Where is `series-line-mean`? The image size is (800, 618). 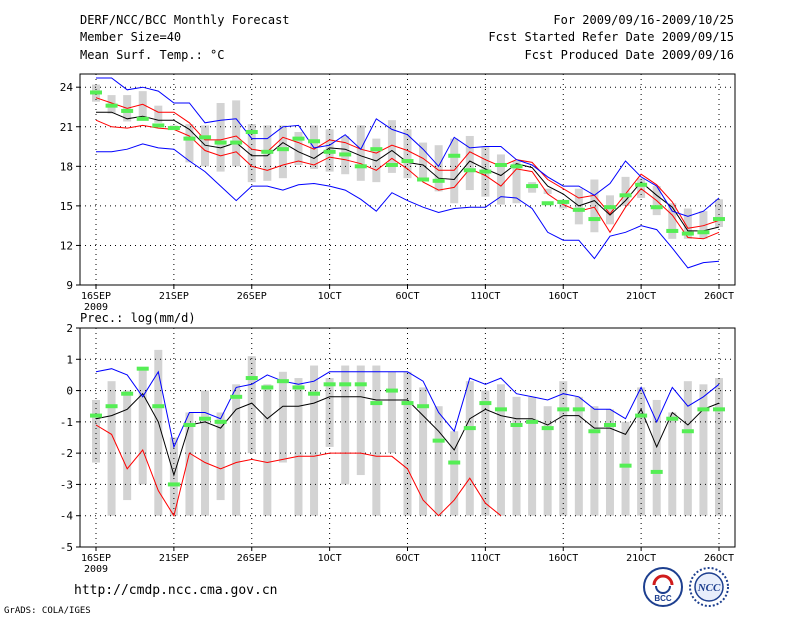
series-line-mean is located at coordinates (407, 434).